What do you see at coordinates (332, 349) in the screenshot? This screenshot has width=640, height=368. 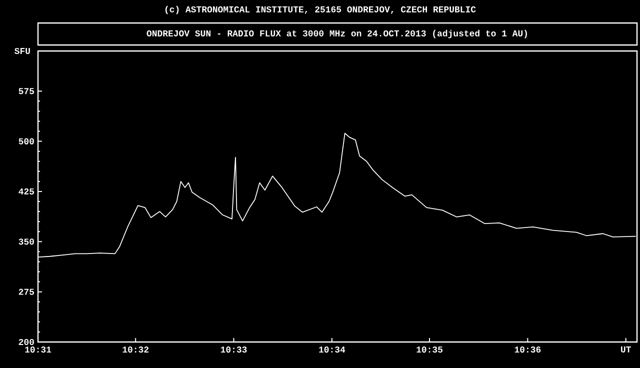 I see `x-tick-label: 10:34` at bounding box center [332, 349].